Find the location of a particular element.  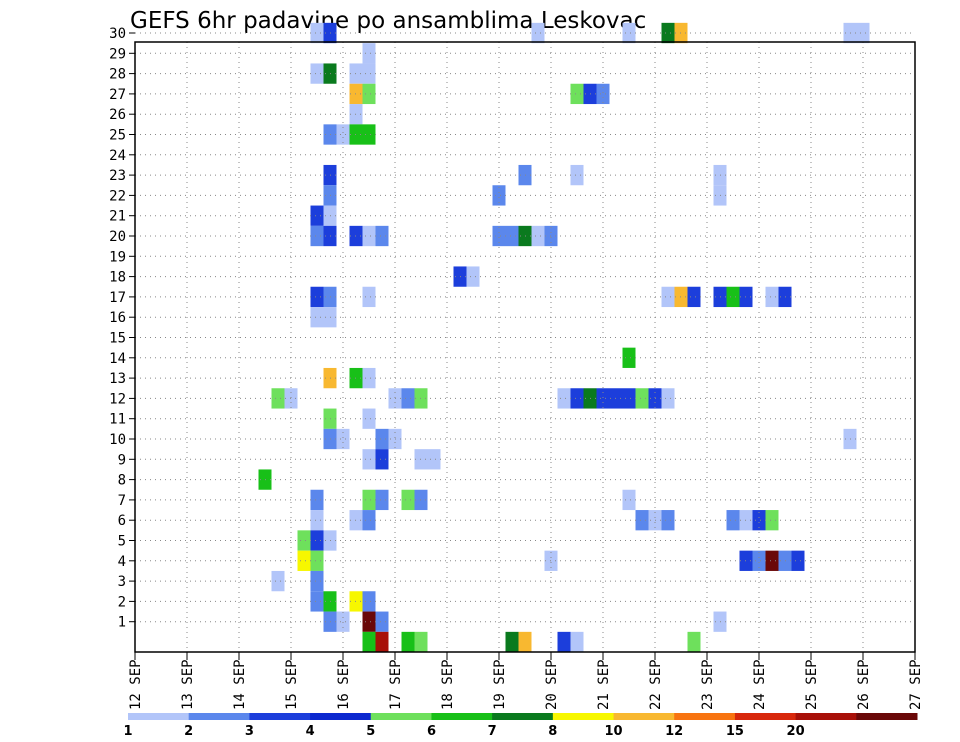

legend-label: 12 is located at coordinates (674, 731).